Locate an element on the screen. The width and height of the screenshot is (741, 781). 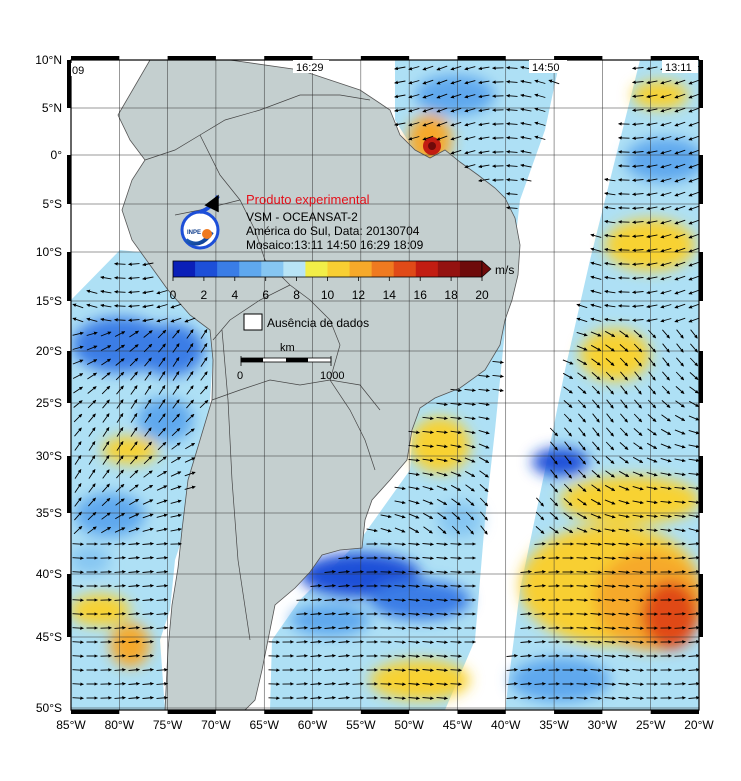
lat-label: 35°S is located at coordinates (49, 513).